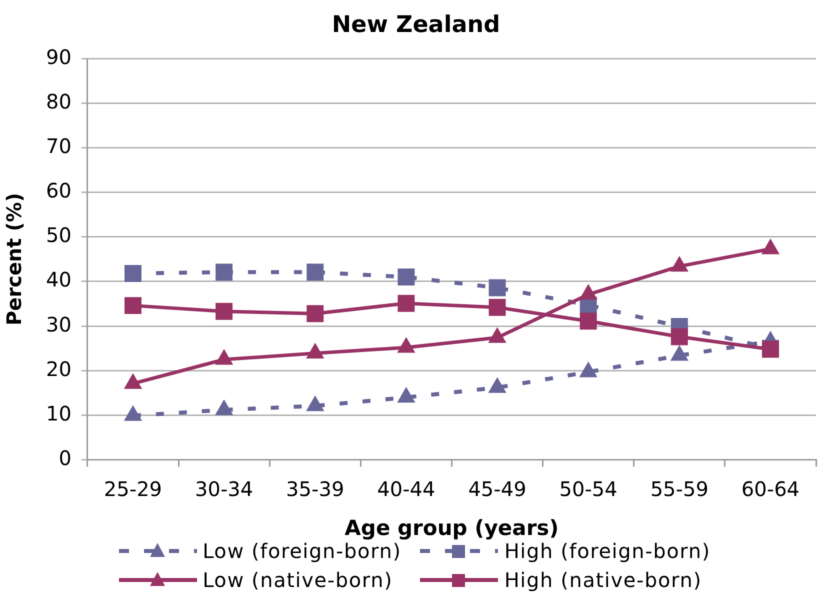 Image resolution: width=828 pixels, height=594 pixels. Describe the element at coordinates (59, 368) in the screenshot. I see `y-tick-label: 20` at that location.